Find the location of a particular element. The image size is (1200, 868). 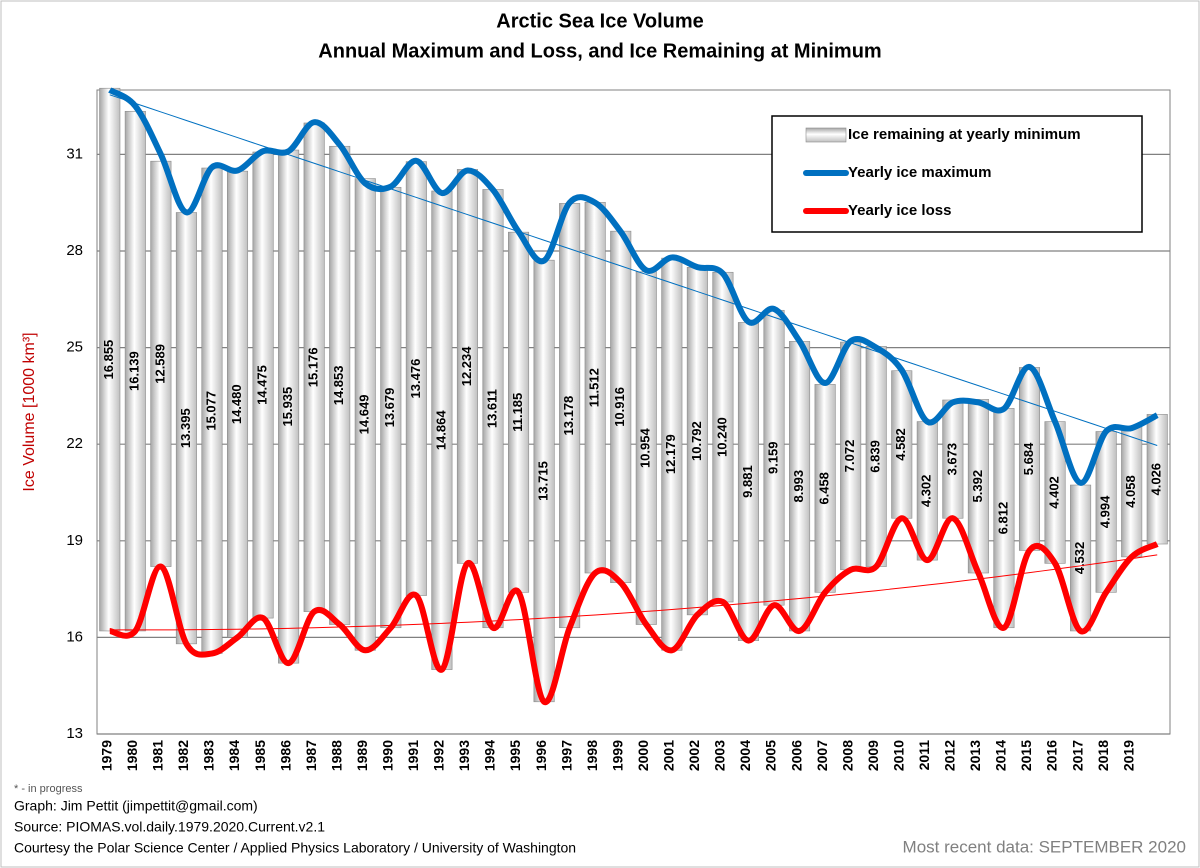

bar-value-label: 4.058 is located at coordinates (1130, 491).